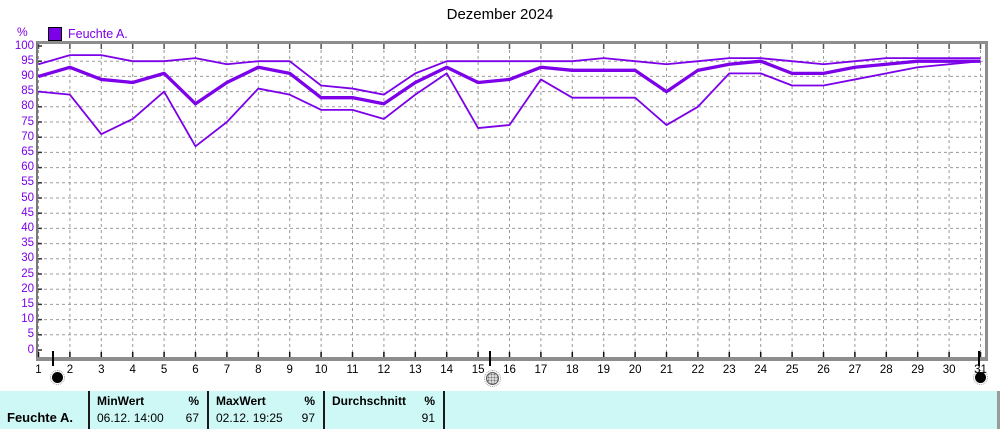  I want to click on maxwert-unit: %, so click(309, 401).